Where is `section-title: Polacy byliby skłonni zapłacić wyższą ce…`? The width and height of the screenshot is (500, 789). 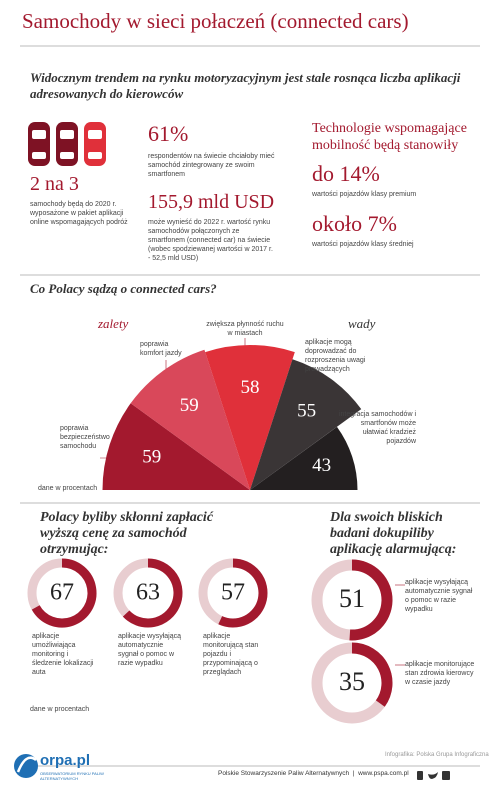 section-title: Polacy byliby skłonni zapłacić wyższą ce… is located at coordinates (127, 533).